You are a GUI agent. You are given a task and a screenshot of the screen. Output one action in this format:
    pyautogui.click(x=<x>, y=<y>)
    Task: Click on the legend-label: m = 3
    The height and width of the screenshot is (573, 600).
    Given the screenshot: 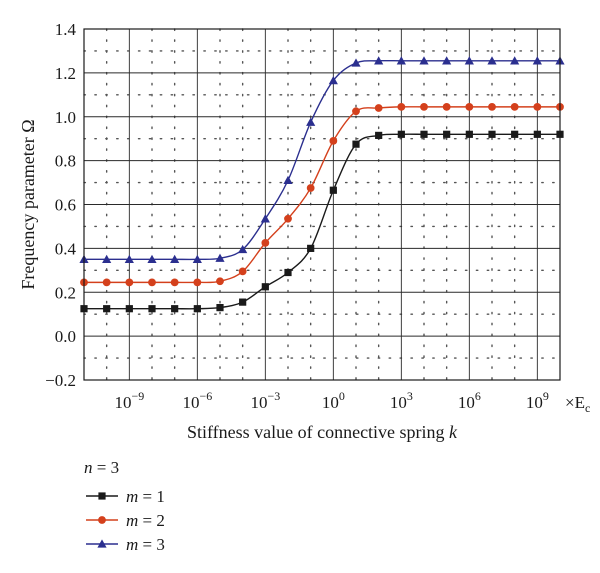 What is the action you would take?
    pyautogui.click(x=145, y=544)
    